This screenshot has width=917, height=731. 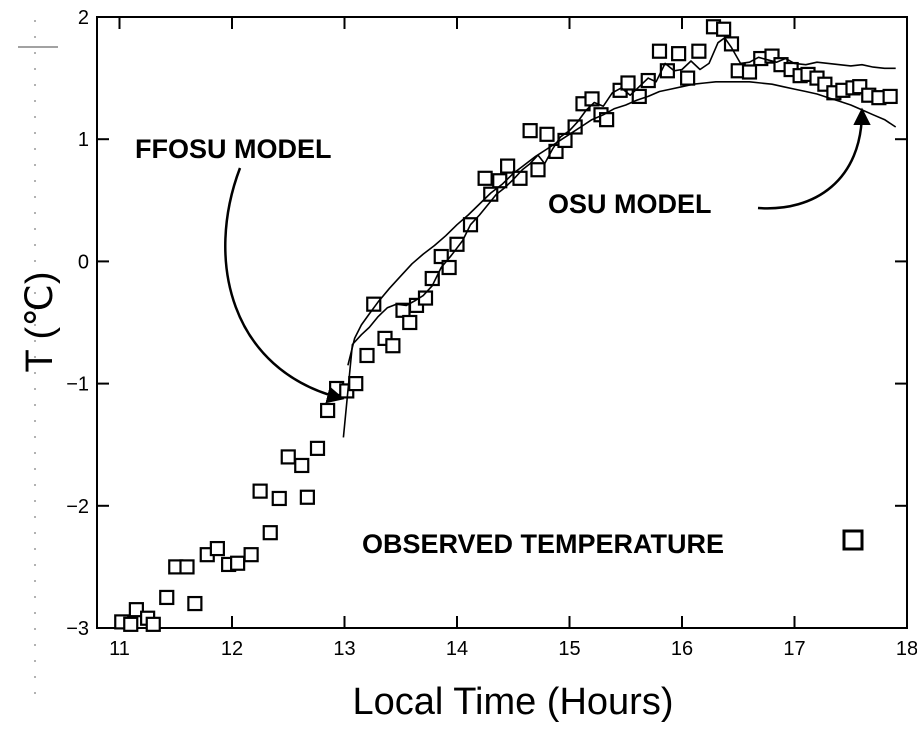 What do you see at coordinates (119, 649) in the screenshot?
I see `x-tick-label: 11` at bounding box center [119, 649].